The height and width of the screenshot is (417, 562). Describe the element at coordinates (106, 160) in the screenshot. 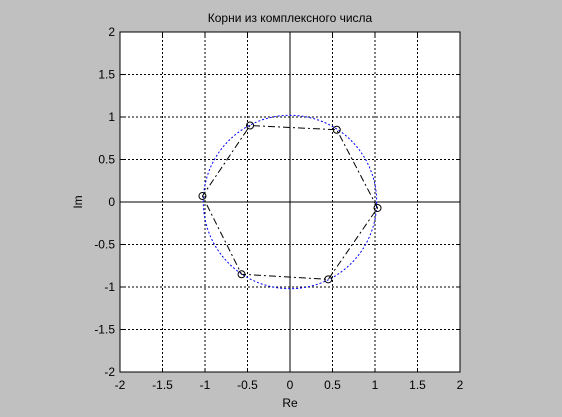

I see `y-tick-label: 0.5` at that location.